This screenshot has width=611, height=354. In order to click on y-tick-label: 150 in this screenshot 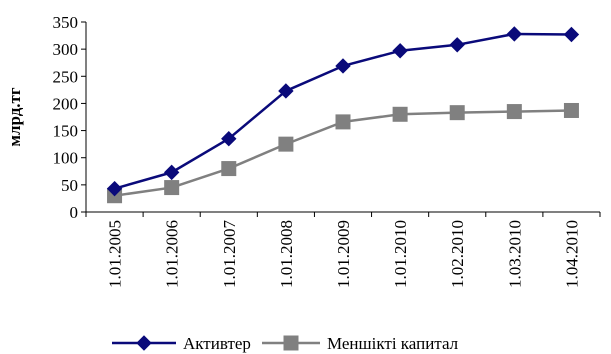, I will do `click(66, 131)`.